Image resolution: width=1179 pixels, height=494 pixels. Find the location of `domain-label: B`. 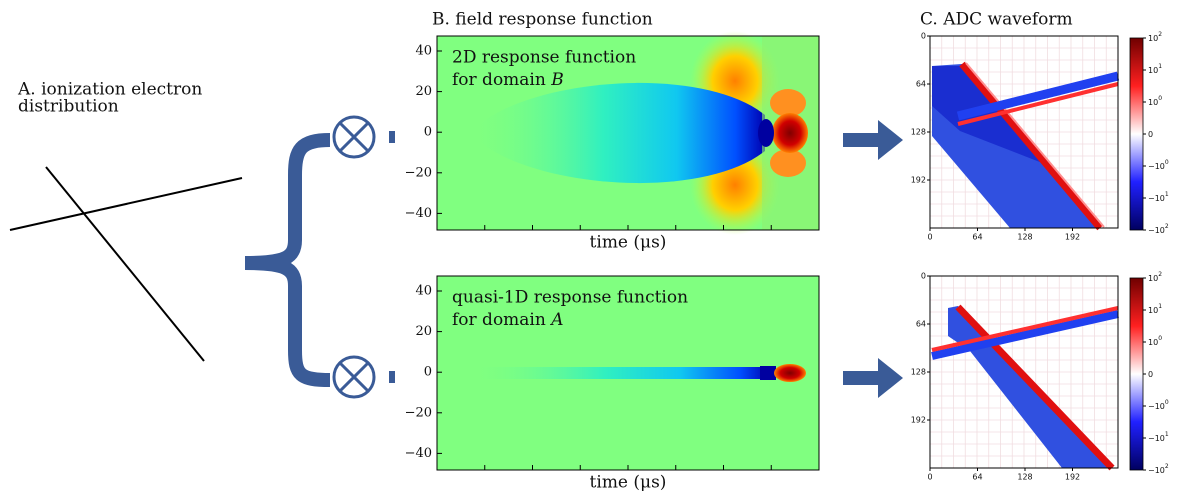

domain-label: B is located at coordinates (557, 80).